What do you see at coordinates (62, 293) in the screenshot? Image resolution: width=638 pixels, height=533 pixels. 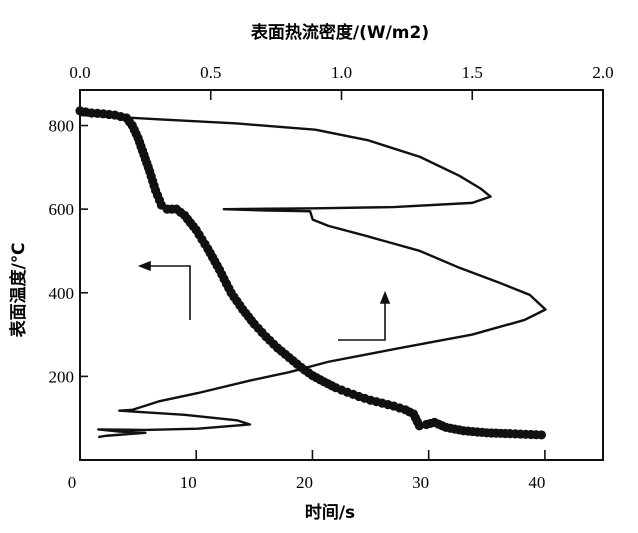 I see `y-tick-label: 400` at bounding box center [62, 293].